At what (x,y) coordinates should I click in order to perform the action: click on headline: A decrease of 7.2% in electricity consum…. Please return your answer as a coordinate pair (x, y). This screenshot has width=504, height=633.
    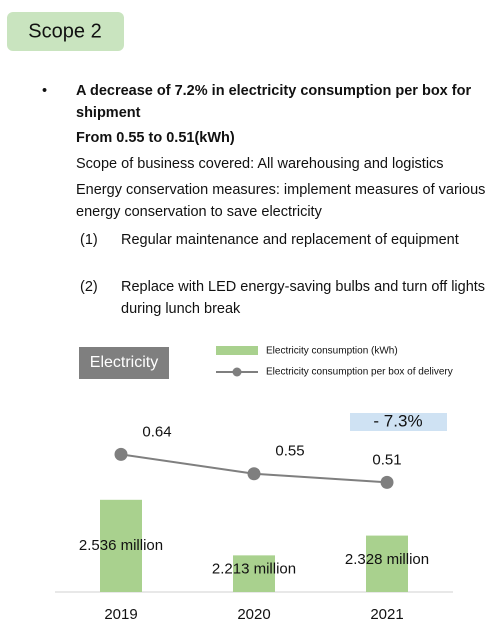
    Looking at the image, I should click on (274, 102).